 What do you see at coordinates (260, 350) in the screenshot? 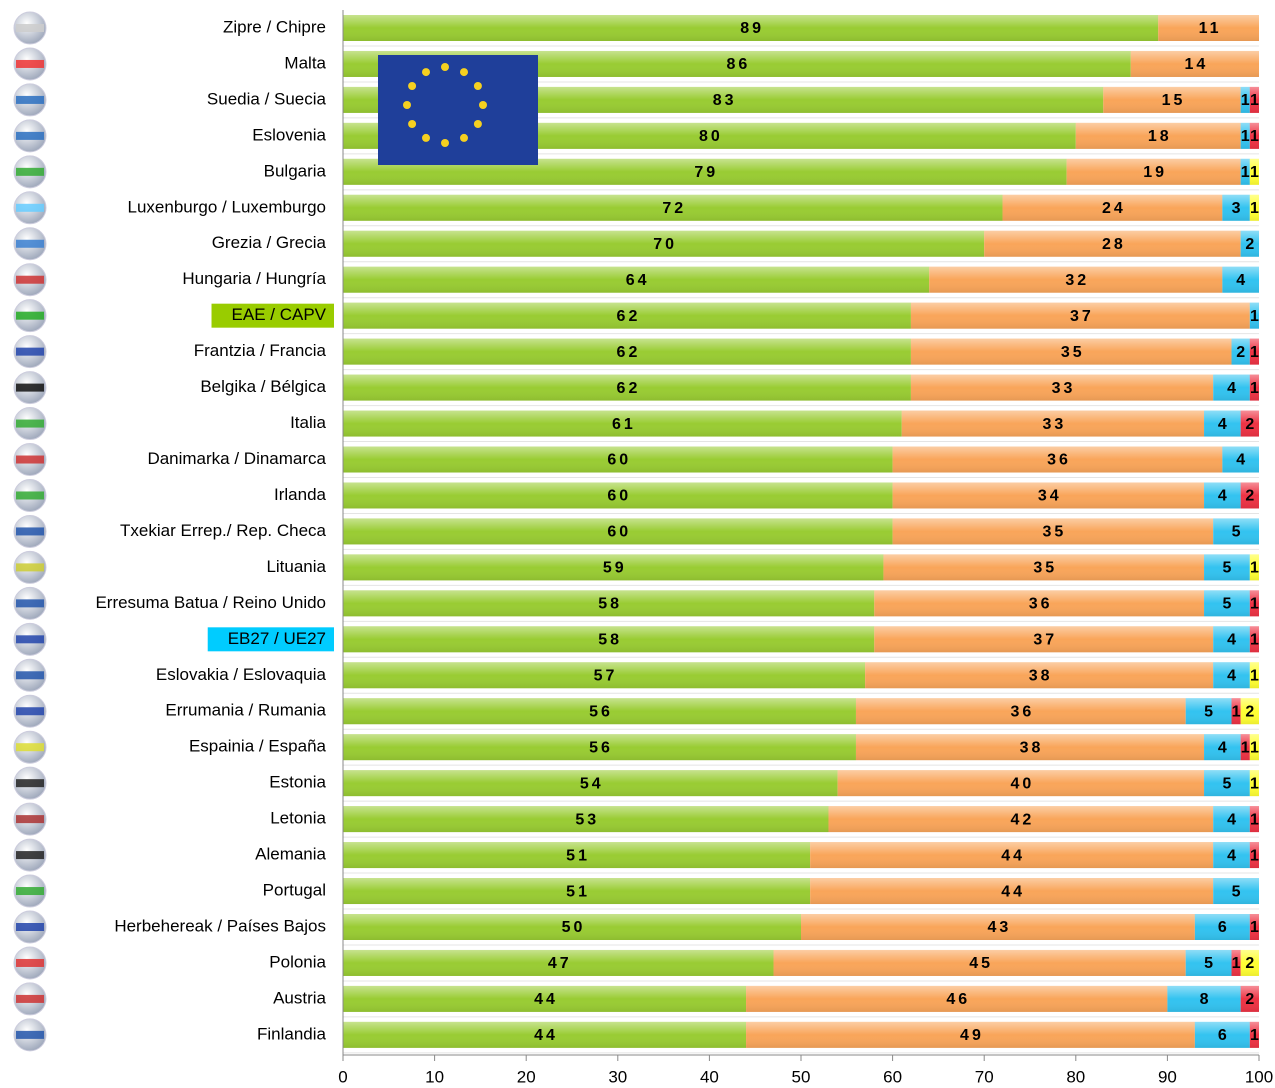
I see `category-label: Frantzia / Francia` at bounding box center [260, 350].